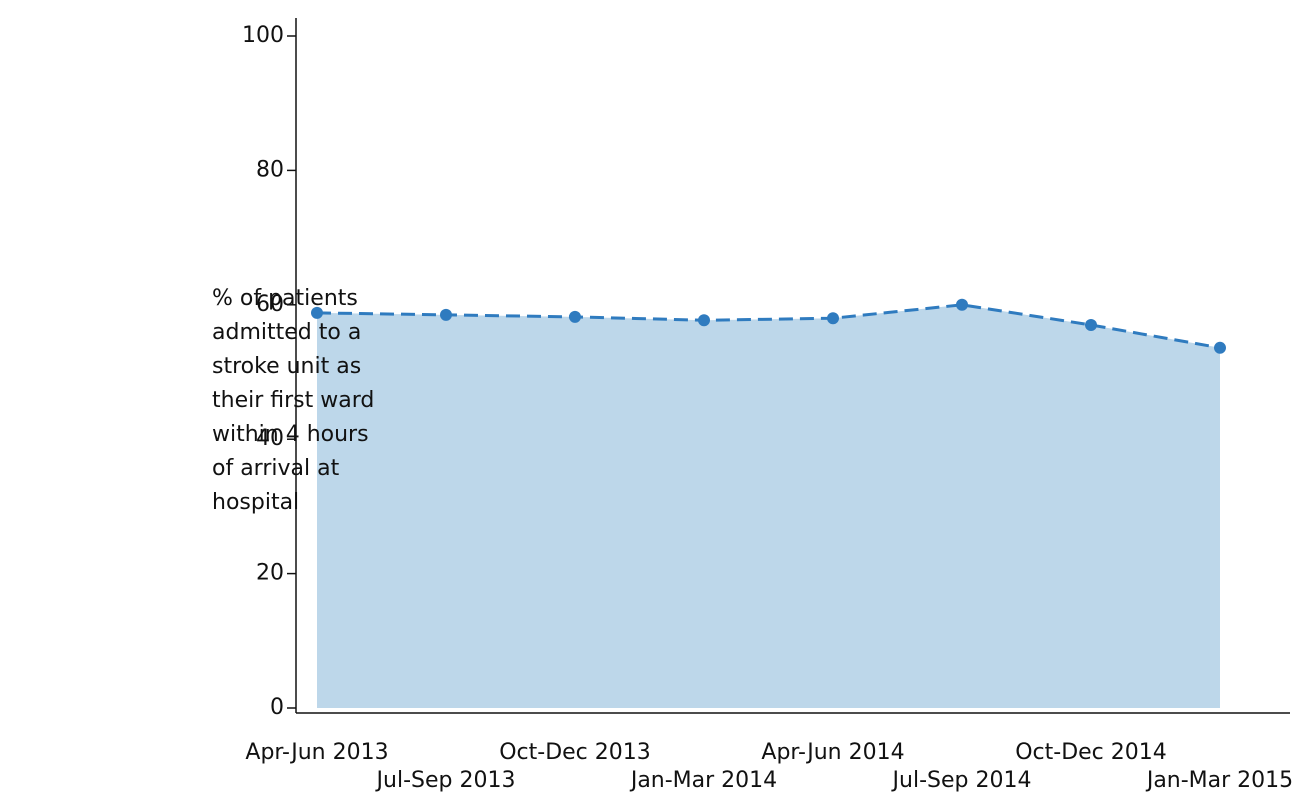 The height and width of the screenshot is (800, 1316). I want to click on y-label-line: stroke unit as, so click(287, 366).